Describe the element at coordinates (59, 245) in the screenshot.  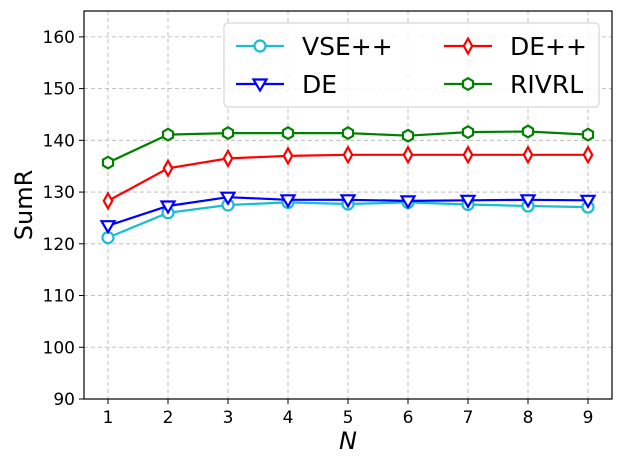
I see `y-tick-label: 120` at that location.